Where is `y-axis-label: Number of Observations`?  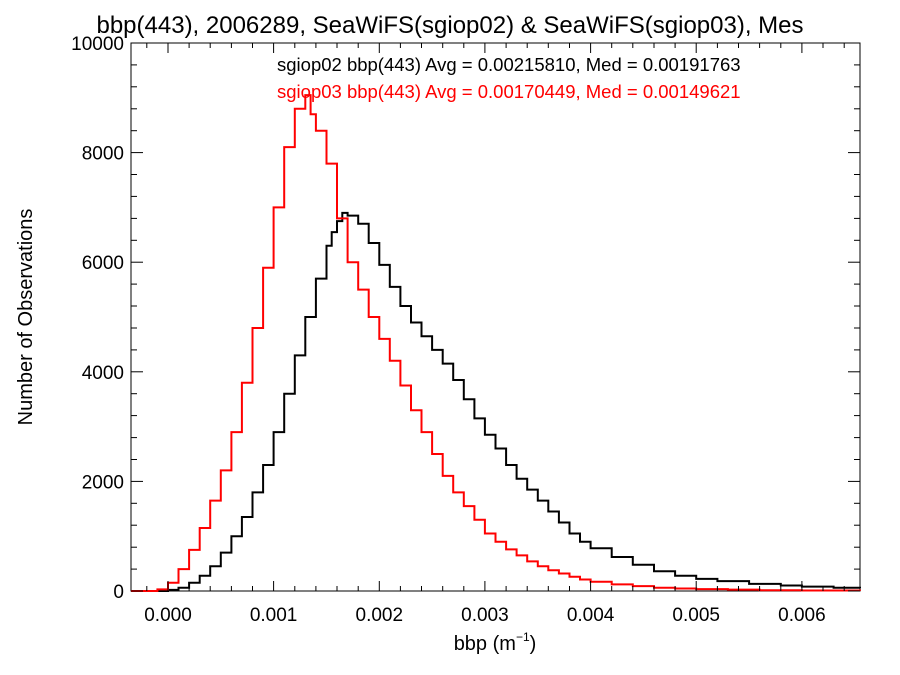
y-axis-label: Number of Observations is located at coordinates (26, 317).